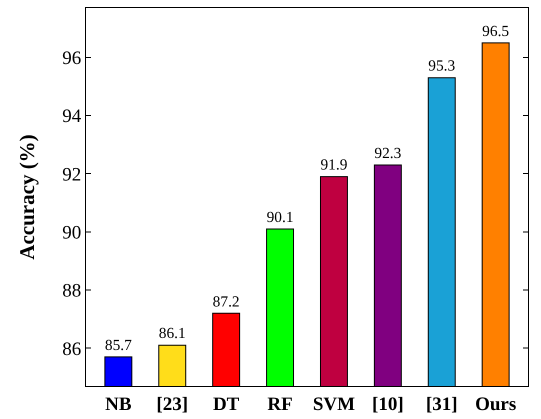 Image resolution: width=541 pixels, height=419 pixels. What do you see at coordinates (72, 291) in the screenshot?
I see `y-tick-label: 88` at bounding box center [72, 291].